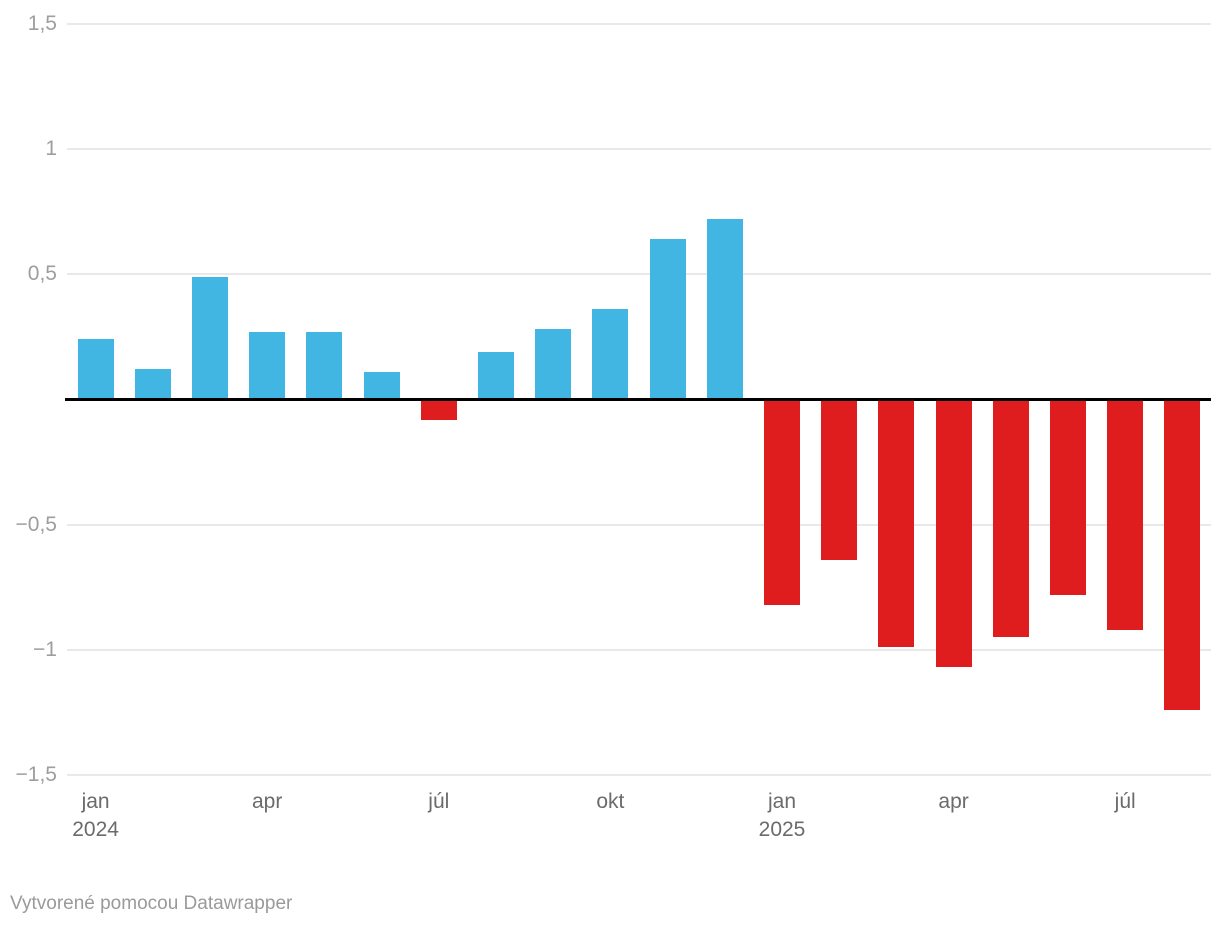 Image resolution: width=1220 pixels, height=928 pixels. Describe the element at coordinates (51, 149) in the screenshot. I see `y-axis-tick-label: 1` at that location.